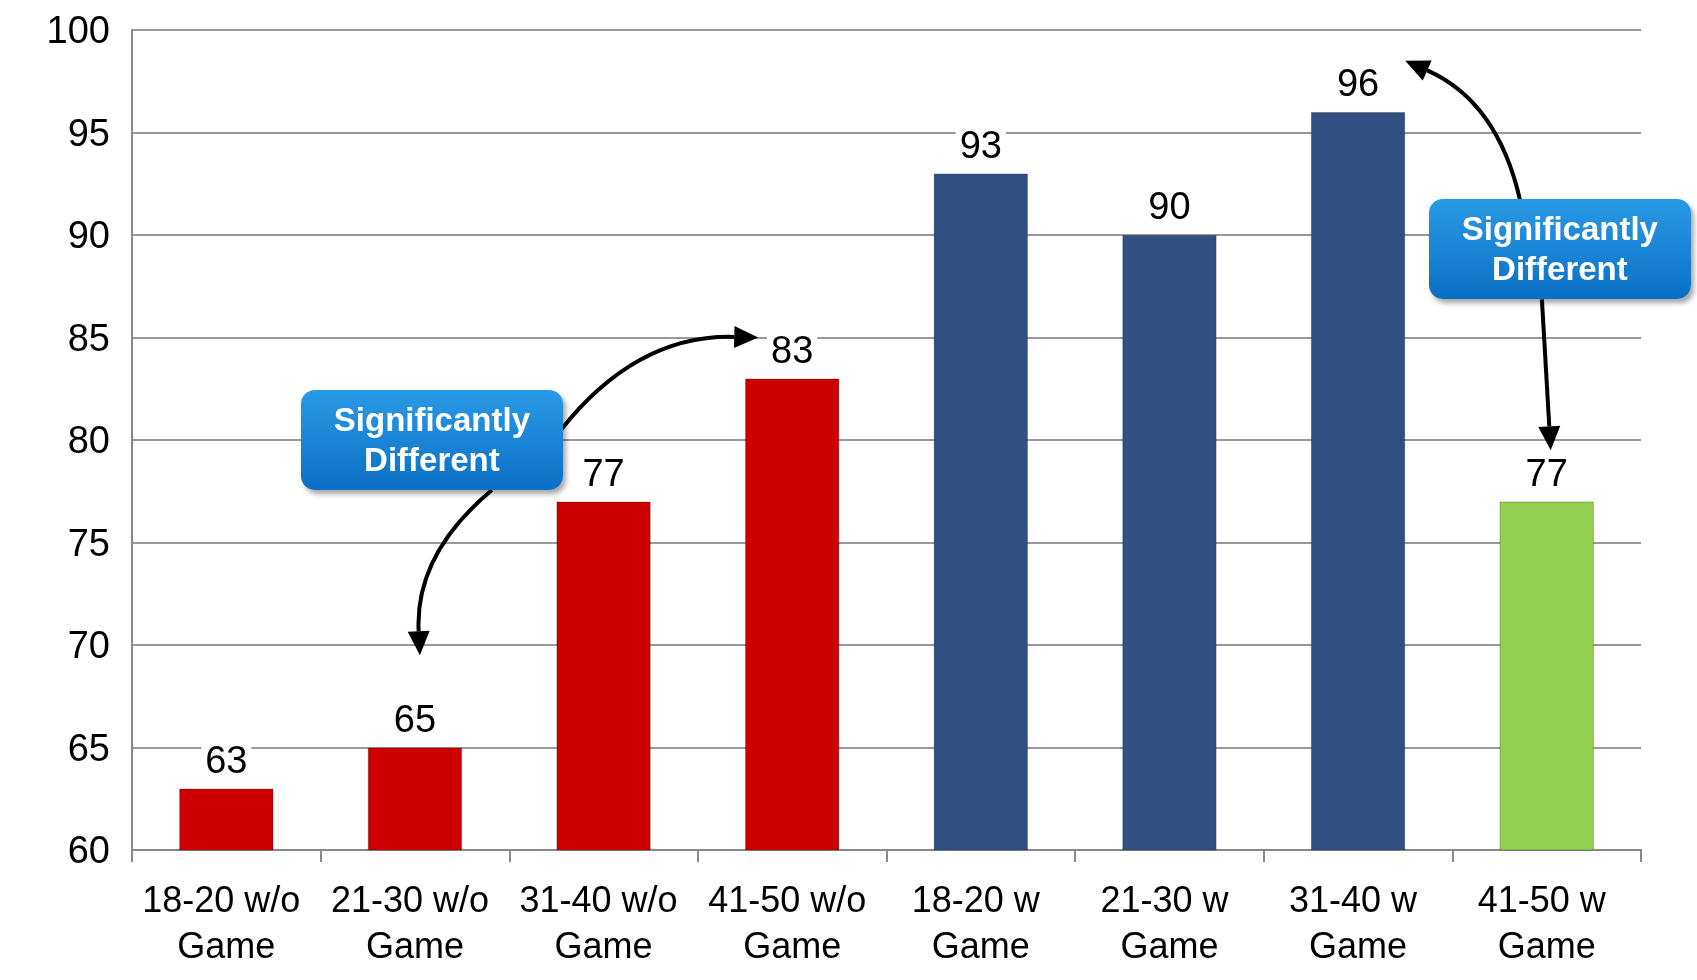 The image size is (1697, 980). Describe the element at coordinates (1358, 83) in the screenshot. I see `data-label: 96` at that location.